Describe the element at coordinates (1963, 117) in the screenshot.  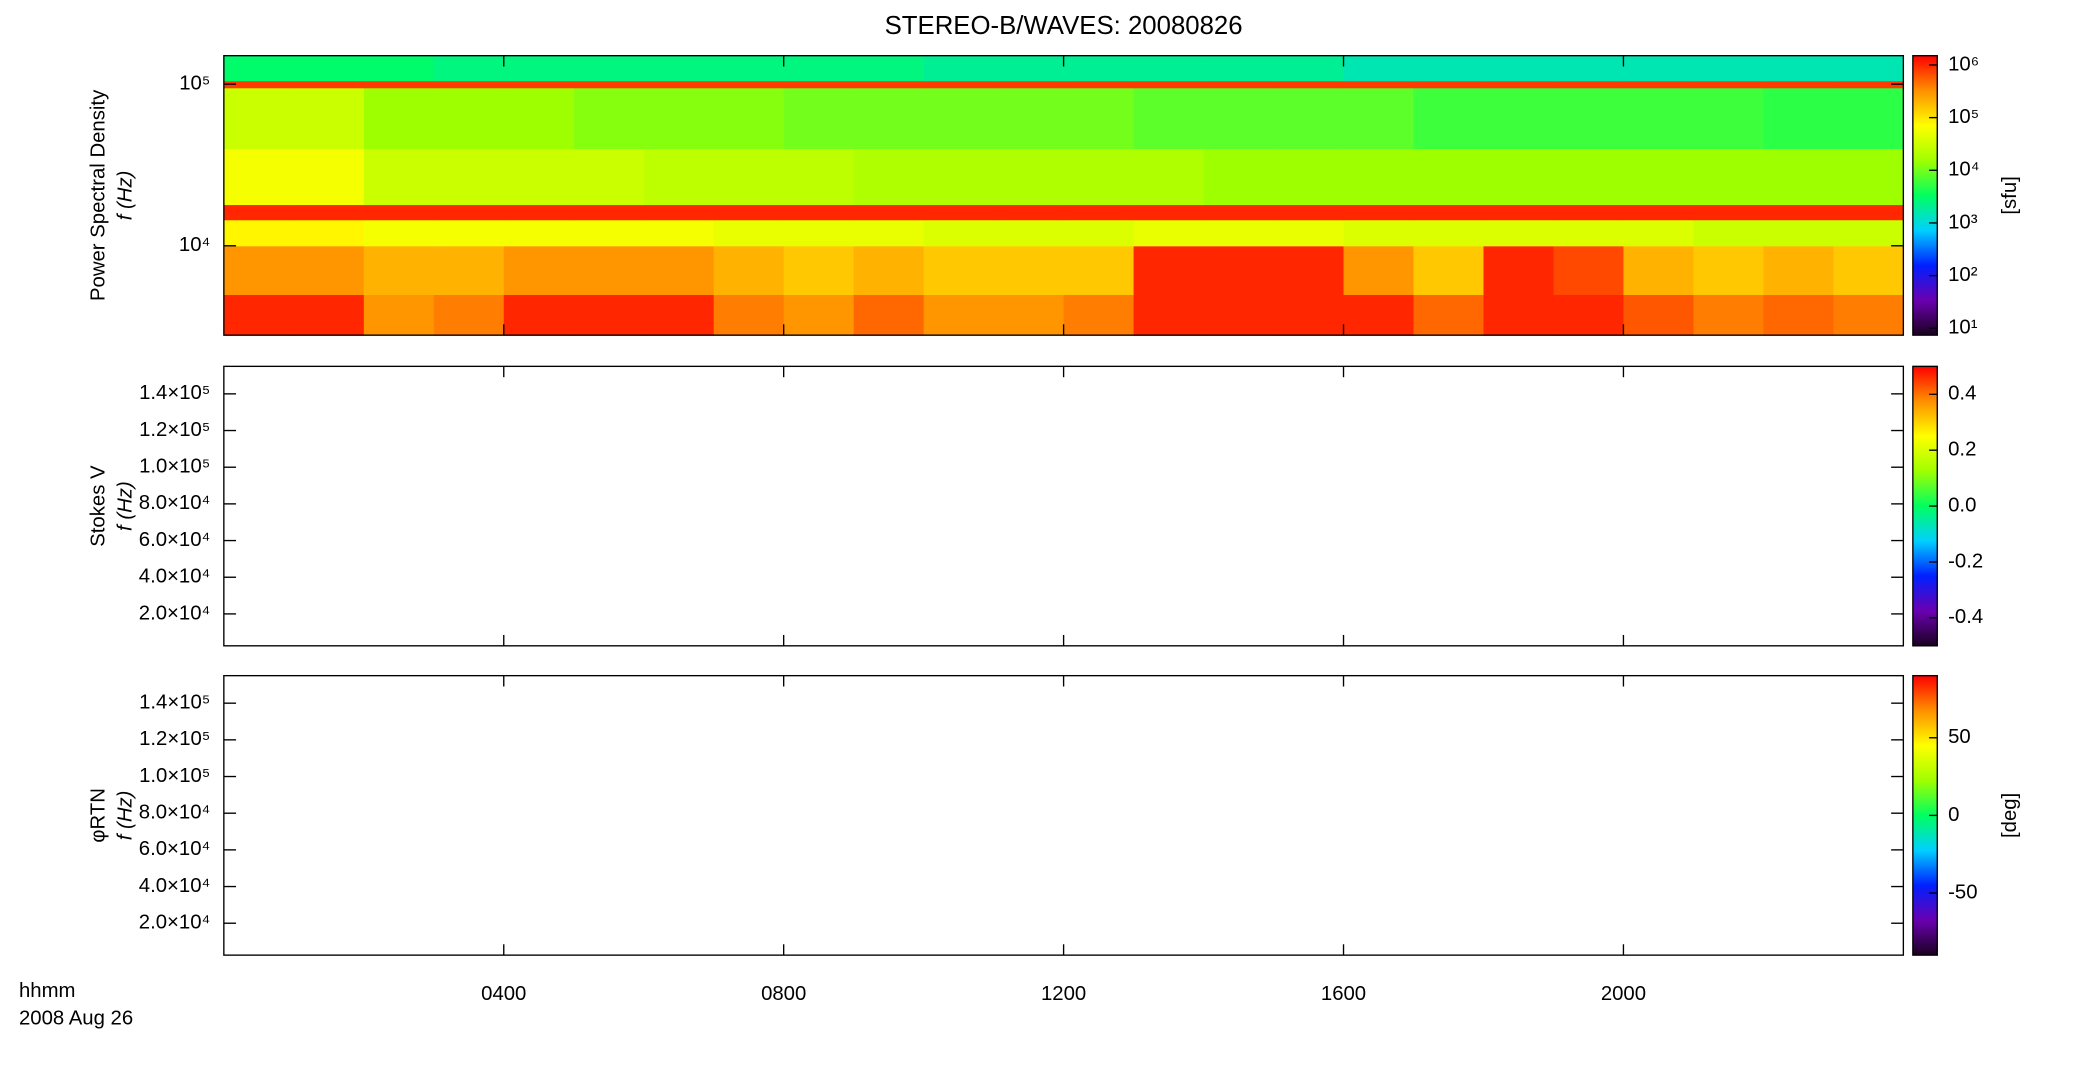
I see `colorbar-tick-label: 10⁵` at that location.